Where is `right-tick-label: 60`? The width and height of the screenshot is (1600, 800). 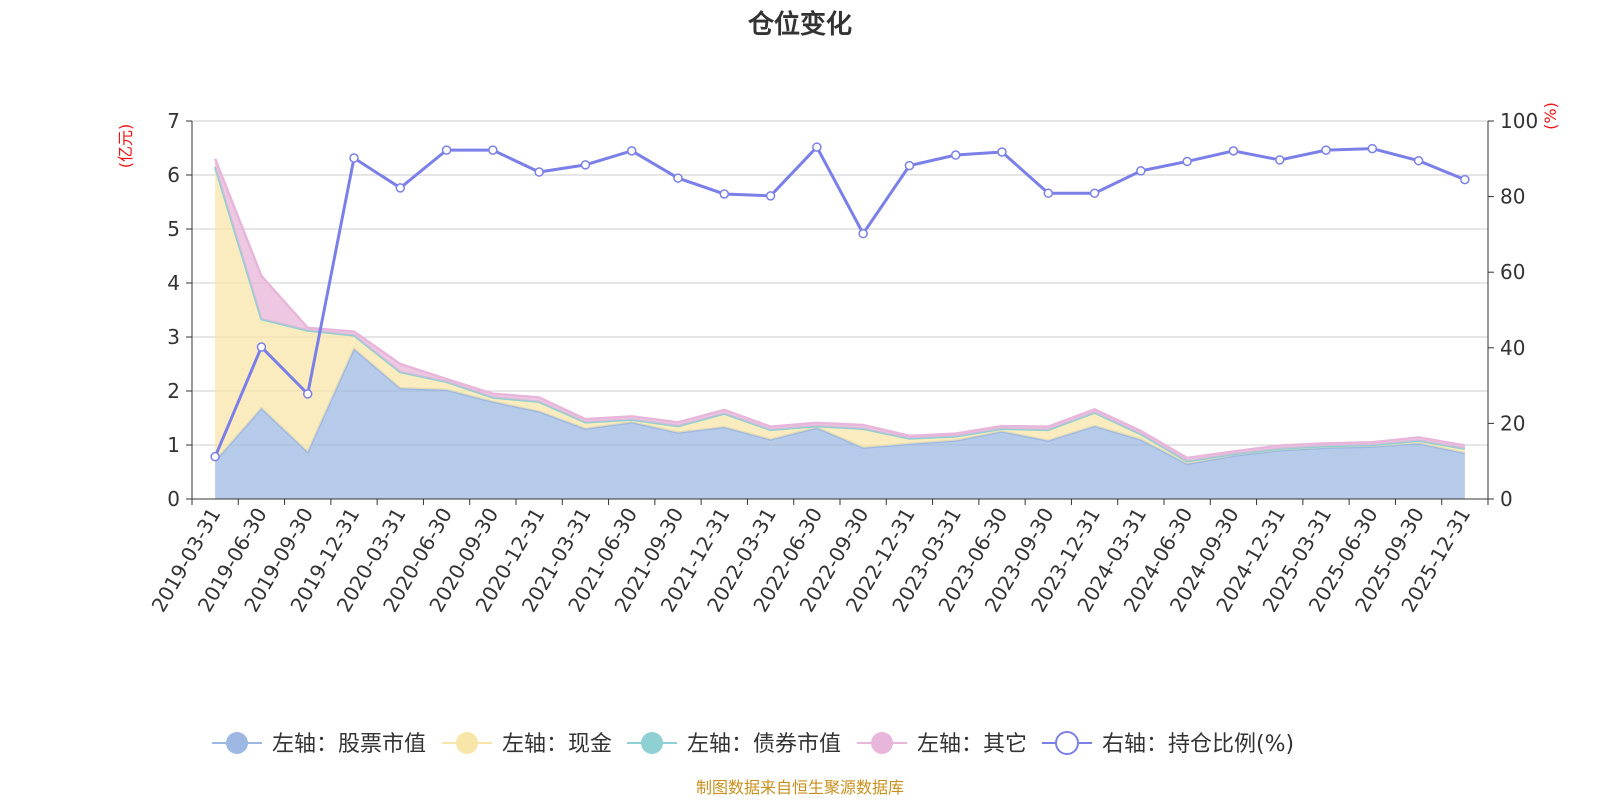 right-tick-label: 60 is located at coordinates (1512, 272).